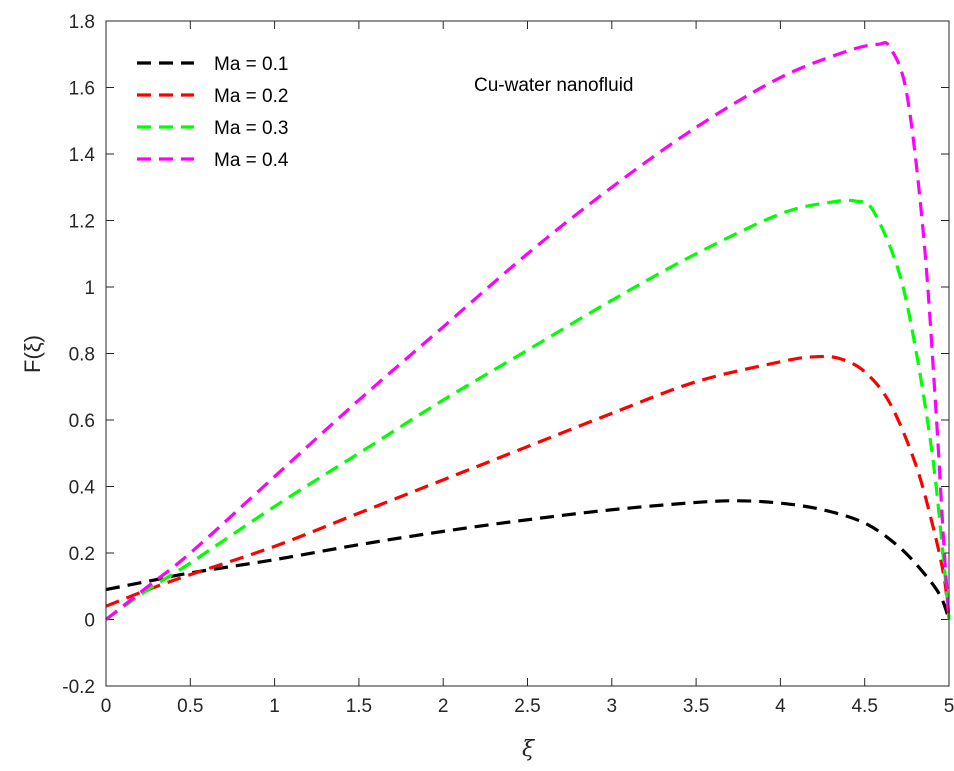 The width and height of the screenshot is (954, 771). Describe the element at coordinates (780, 706) in the screenshot. I see `x-tick-label: 4` at that location.